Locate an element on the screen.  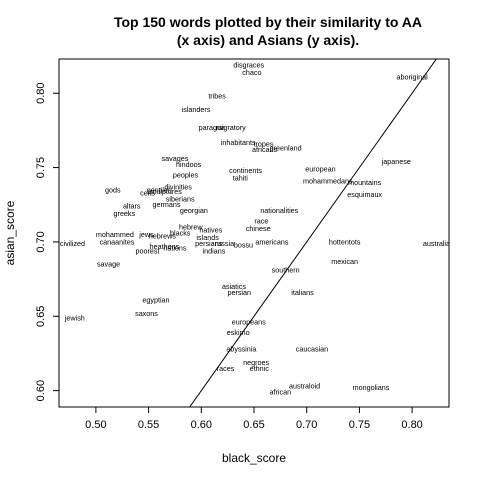
point-label-aboriginal: aboriginal is located at coordinates (413, 76).